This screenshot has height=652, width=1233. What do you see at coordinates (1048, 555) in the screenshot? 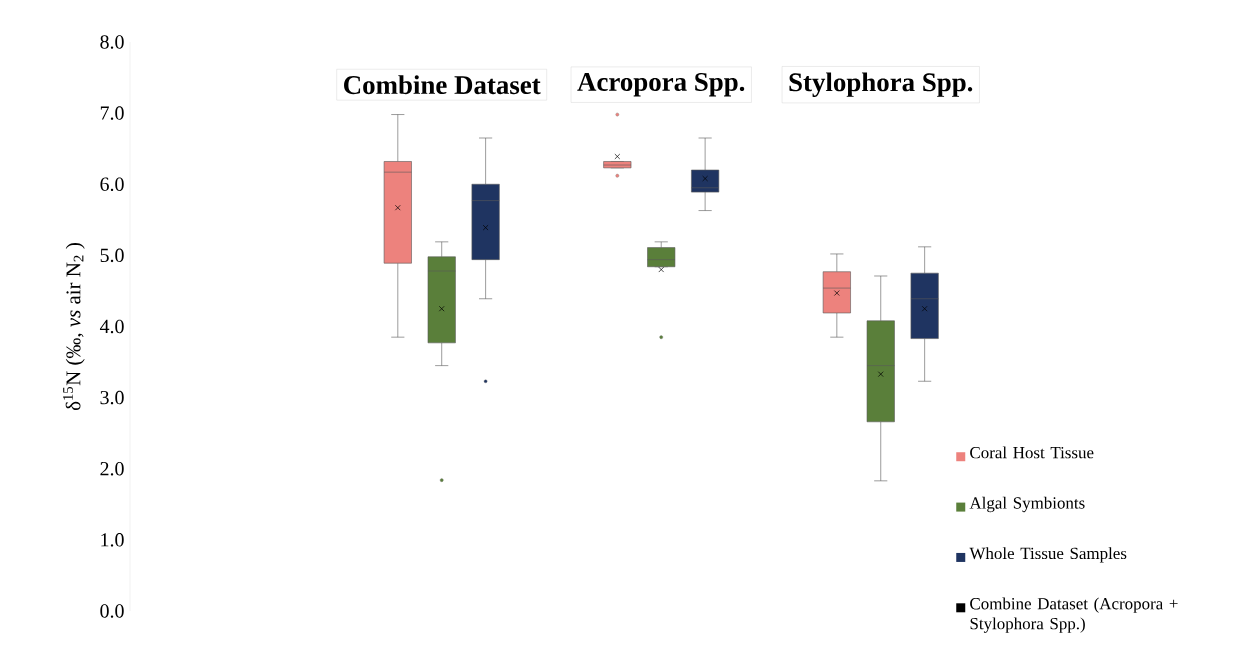
I see `legend-label: Whole Tissue Samples` at bounding box center [1048, 555].